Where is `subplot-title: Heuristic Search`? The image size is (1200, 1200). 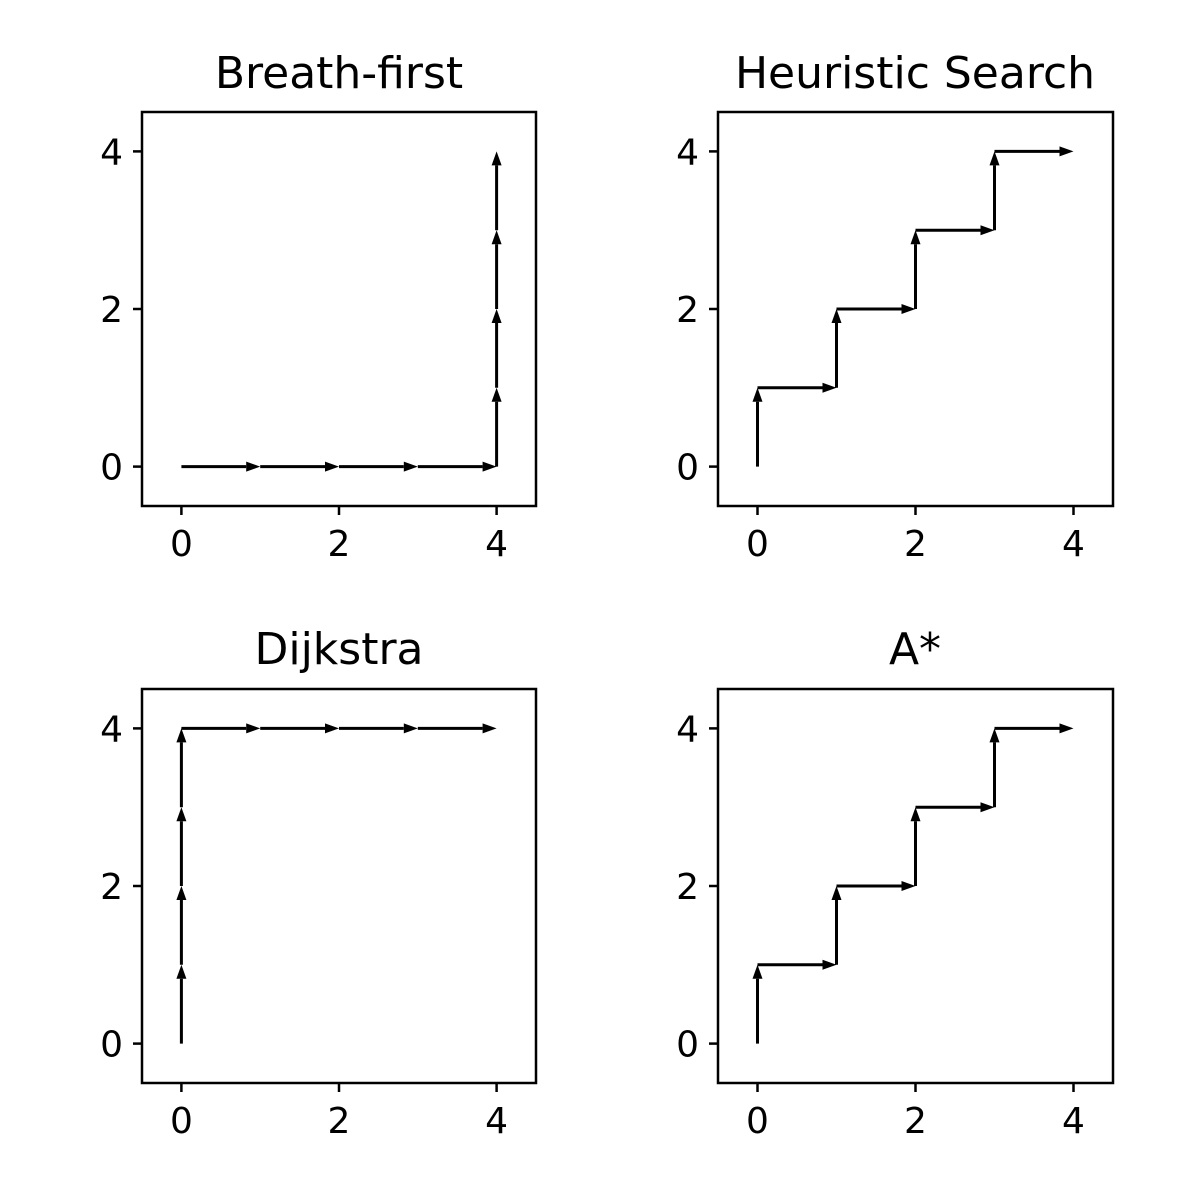 subplot-title: Heuristic Search is located at coordinates (915, 73).